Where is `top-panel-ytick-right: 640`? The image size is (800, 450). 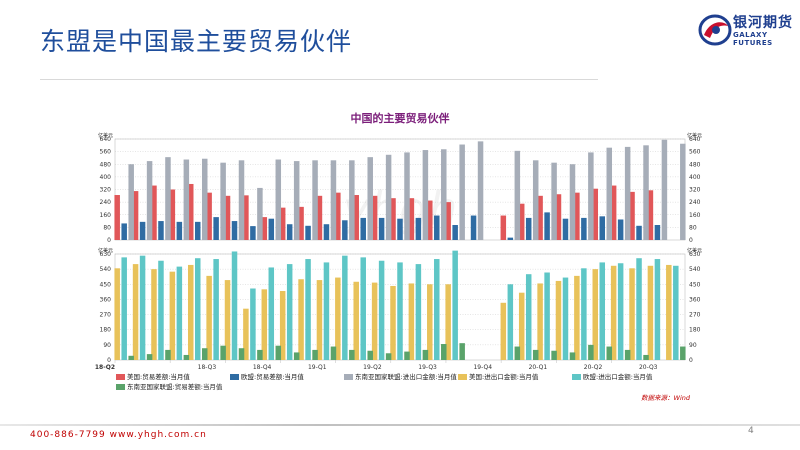 top-panel-ytick-right: 640 is located at coordinates (695, 139).